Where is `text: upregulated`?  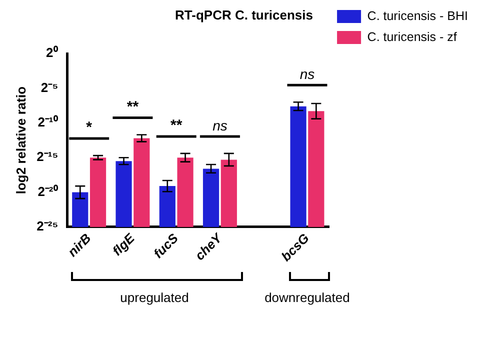
text: upregulated is located at coordinates (154, 297).